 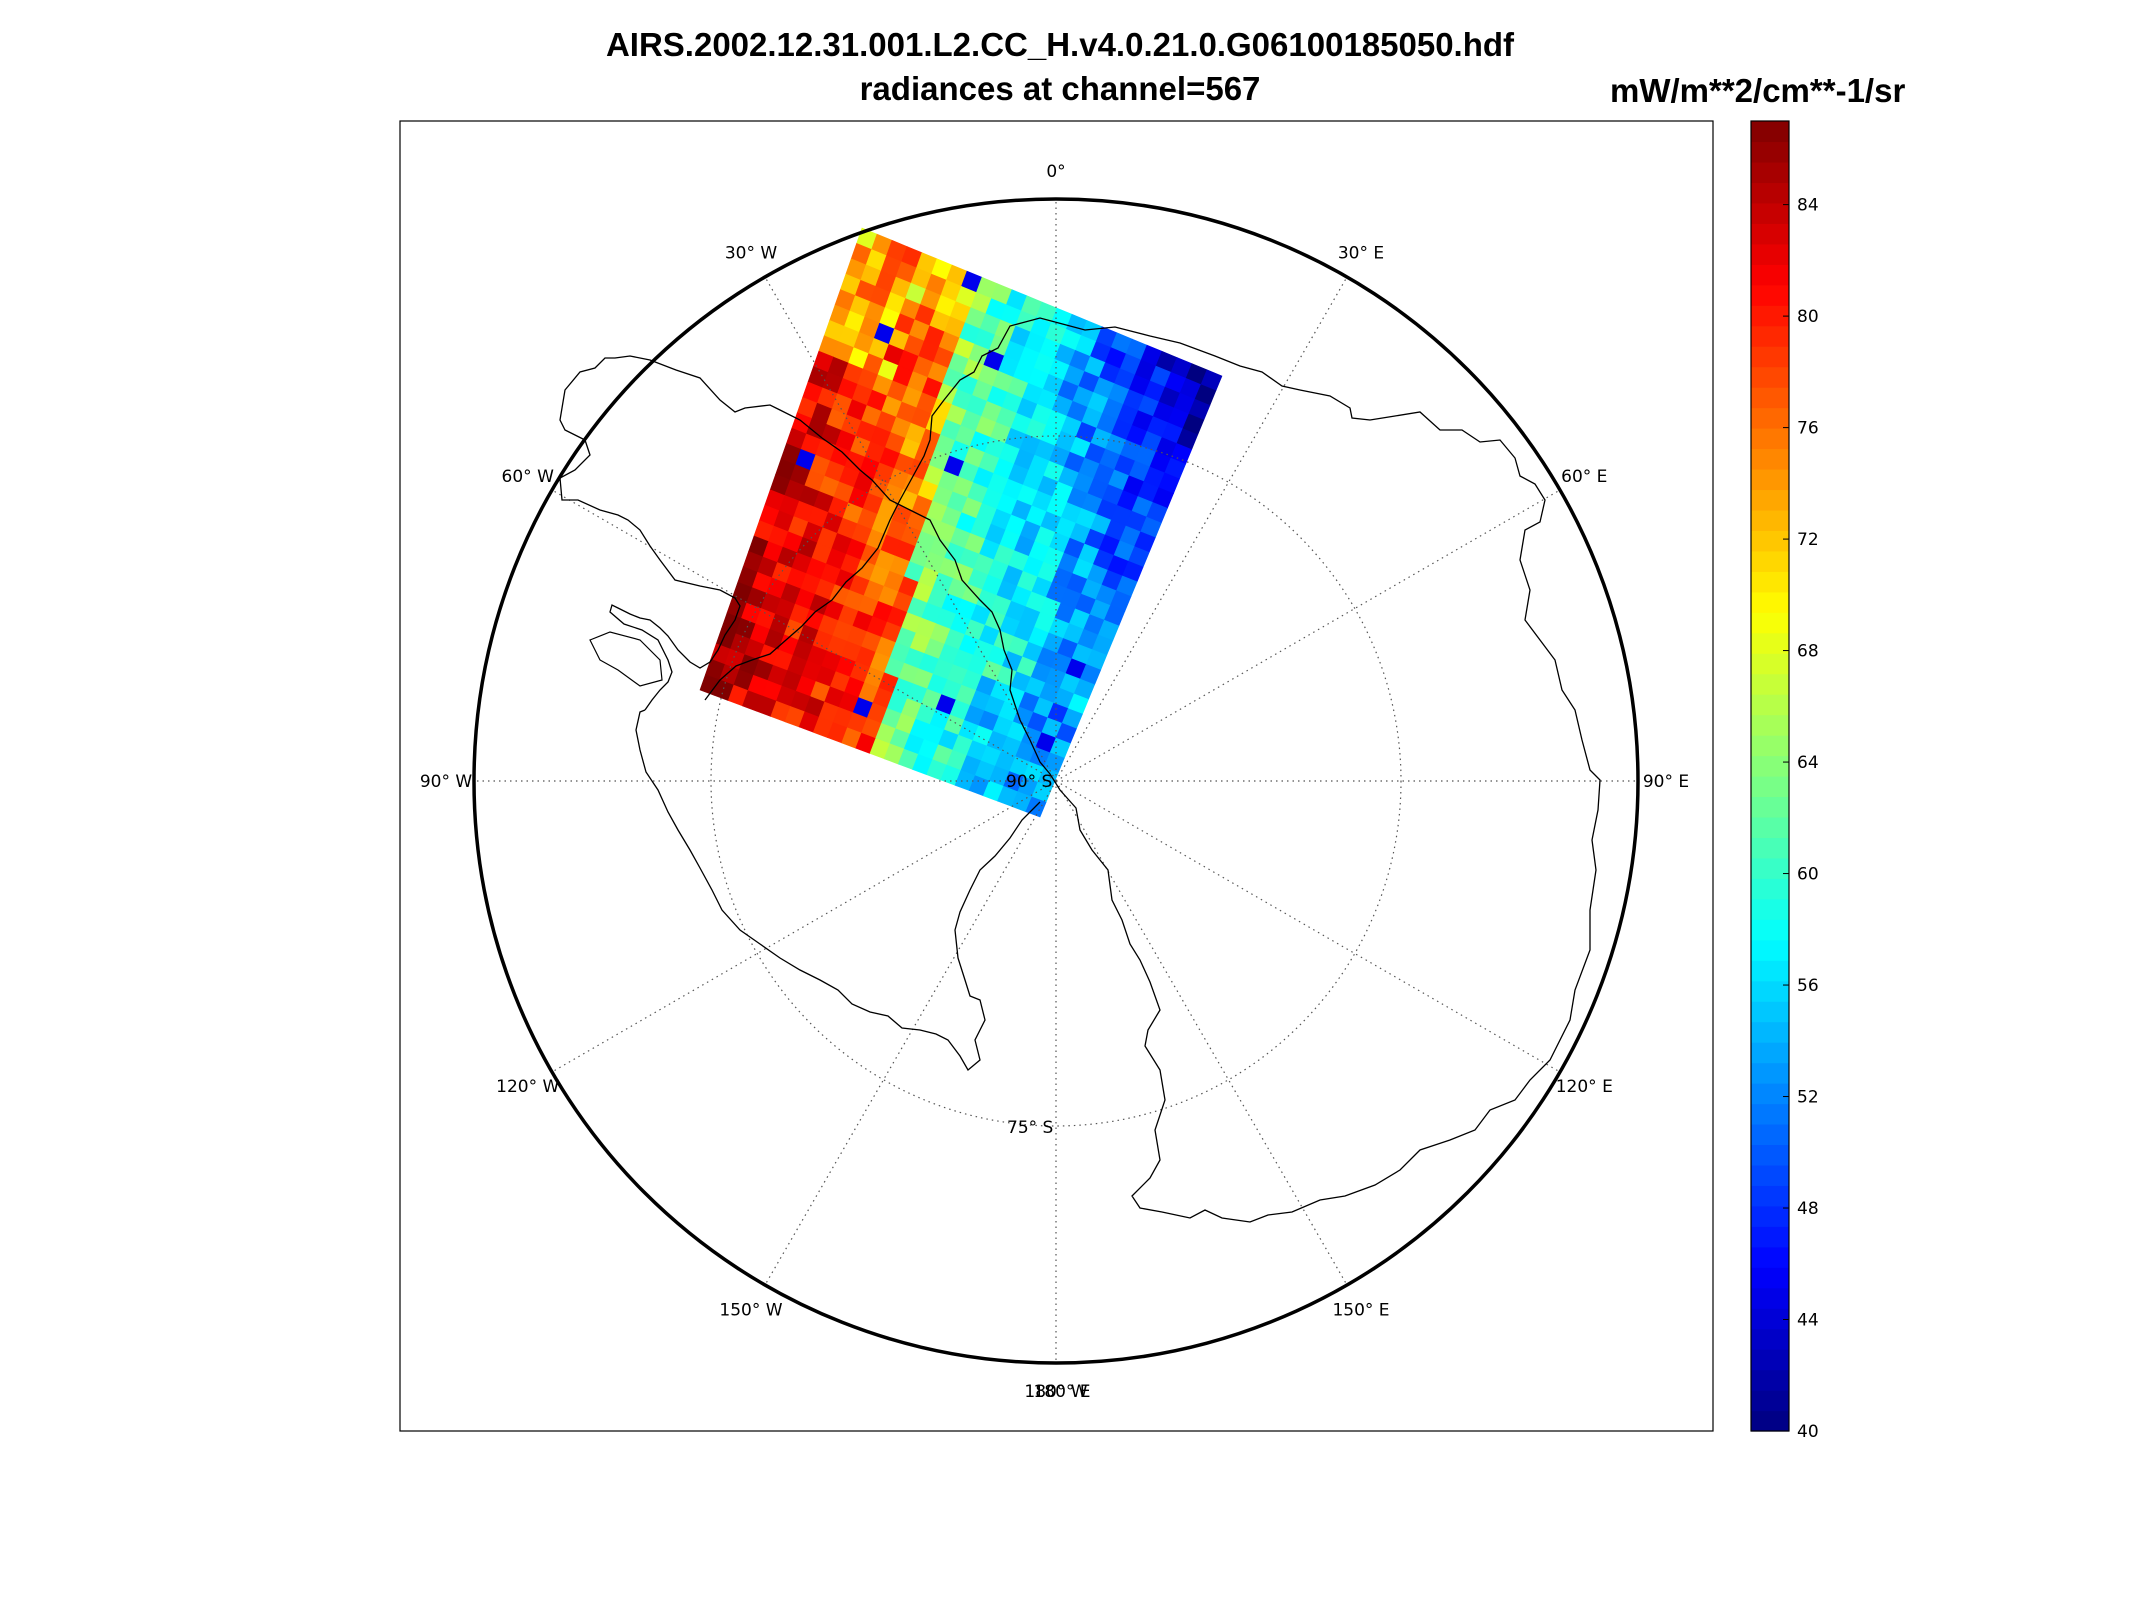 I want to click on longitude-label: 90° W, so click(x=446, y=782).